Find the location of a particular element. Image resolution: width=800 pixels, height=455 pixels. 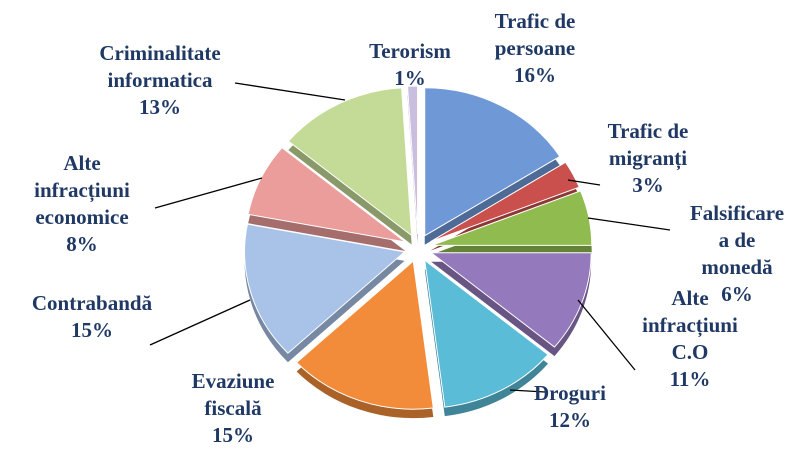

slice-label: Contrabandă 15% is located at coordinates (92, 317).